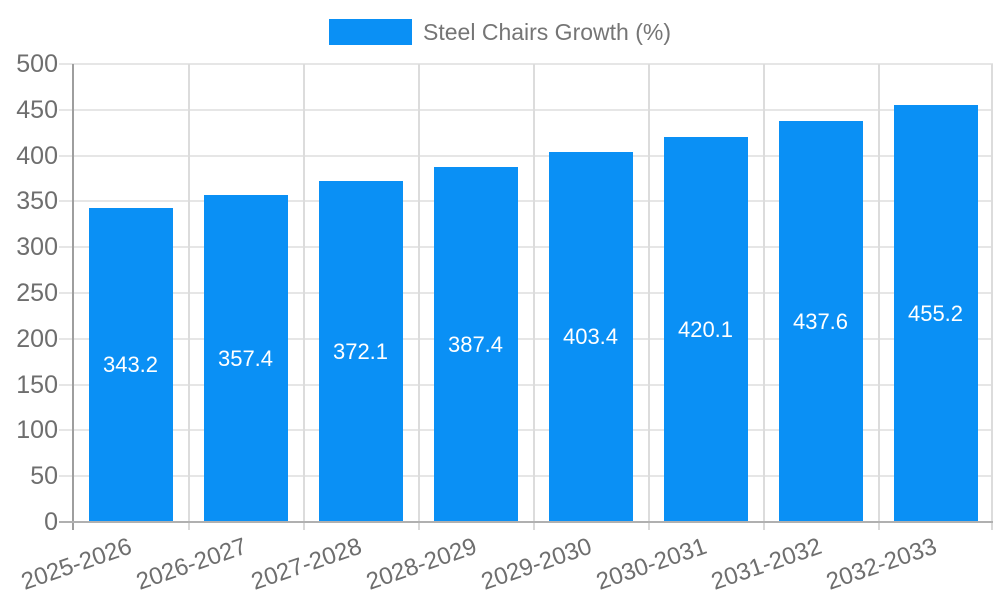 This screenshot has height=600, width=1000. I want to click on bar-value-label: 420.1, so click(705, 329).